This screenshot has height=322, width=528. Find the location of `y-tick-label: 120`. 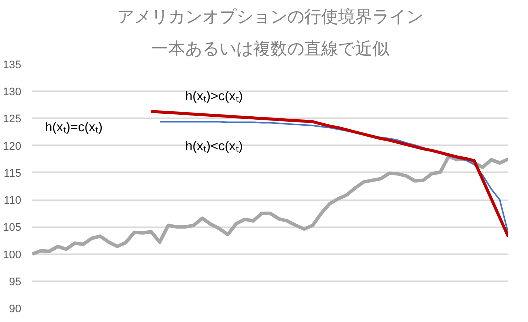

y-tick-label: 120 is located at coordinates (12, 146).